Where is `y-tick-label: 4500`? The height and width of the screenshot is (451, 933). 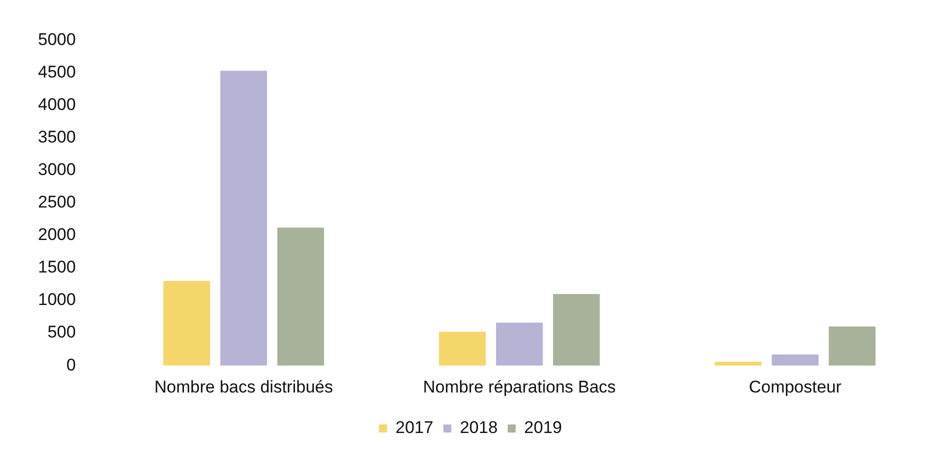 y-tick-label: 4500 is located at coordinates (57, 72).